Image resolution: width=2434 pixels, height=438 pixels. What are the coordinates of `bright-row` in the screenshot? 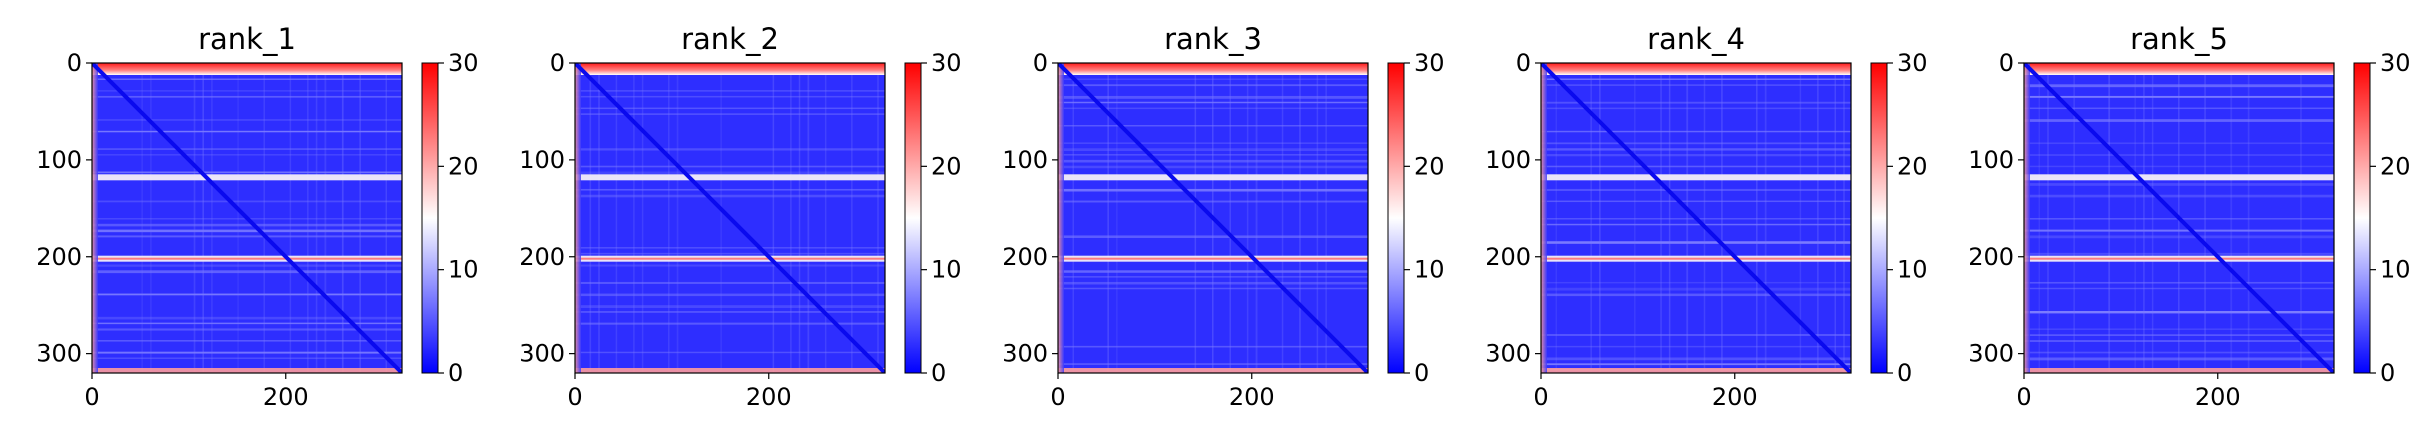 It's located at (247, 177).